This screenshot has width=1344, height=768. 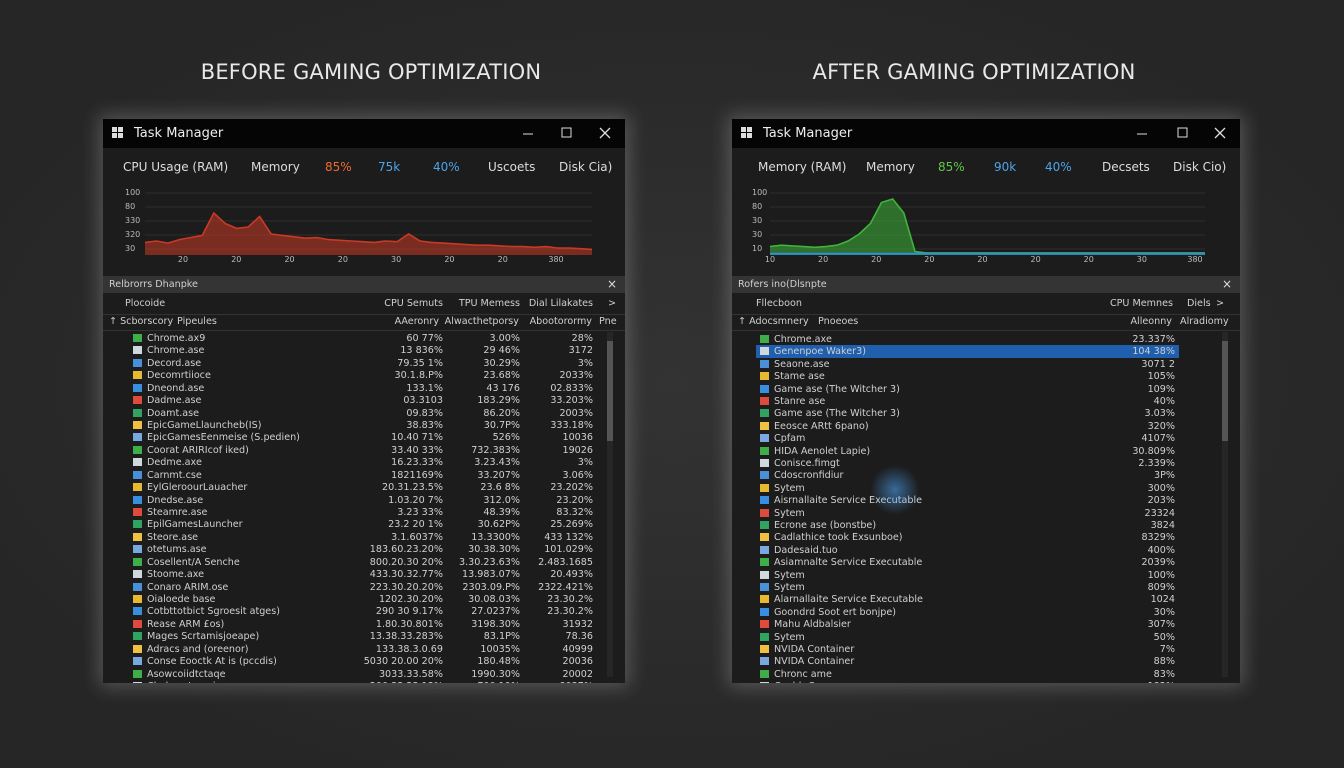 I want to click on process-cell: Chrome.ase, so click(x=176, y=351).